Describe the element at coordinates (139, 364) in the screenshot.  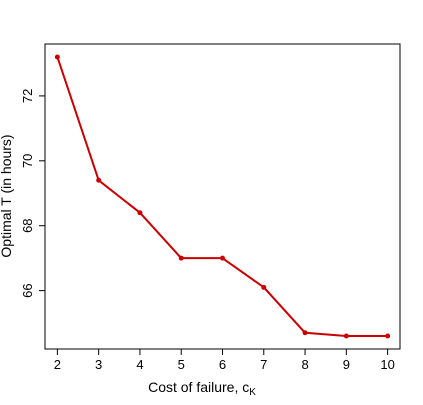
I see `x-tick-label: 4` at that location.